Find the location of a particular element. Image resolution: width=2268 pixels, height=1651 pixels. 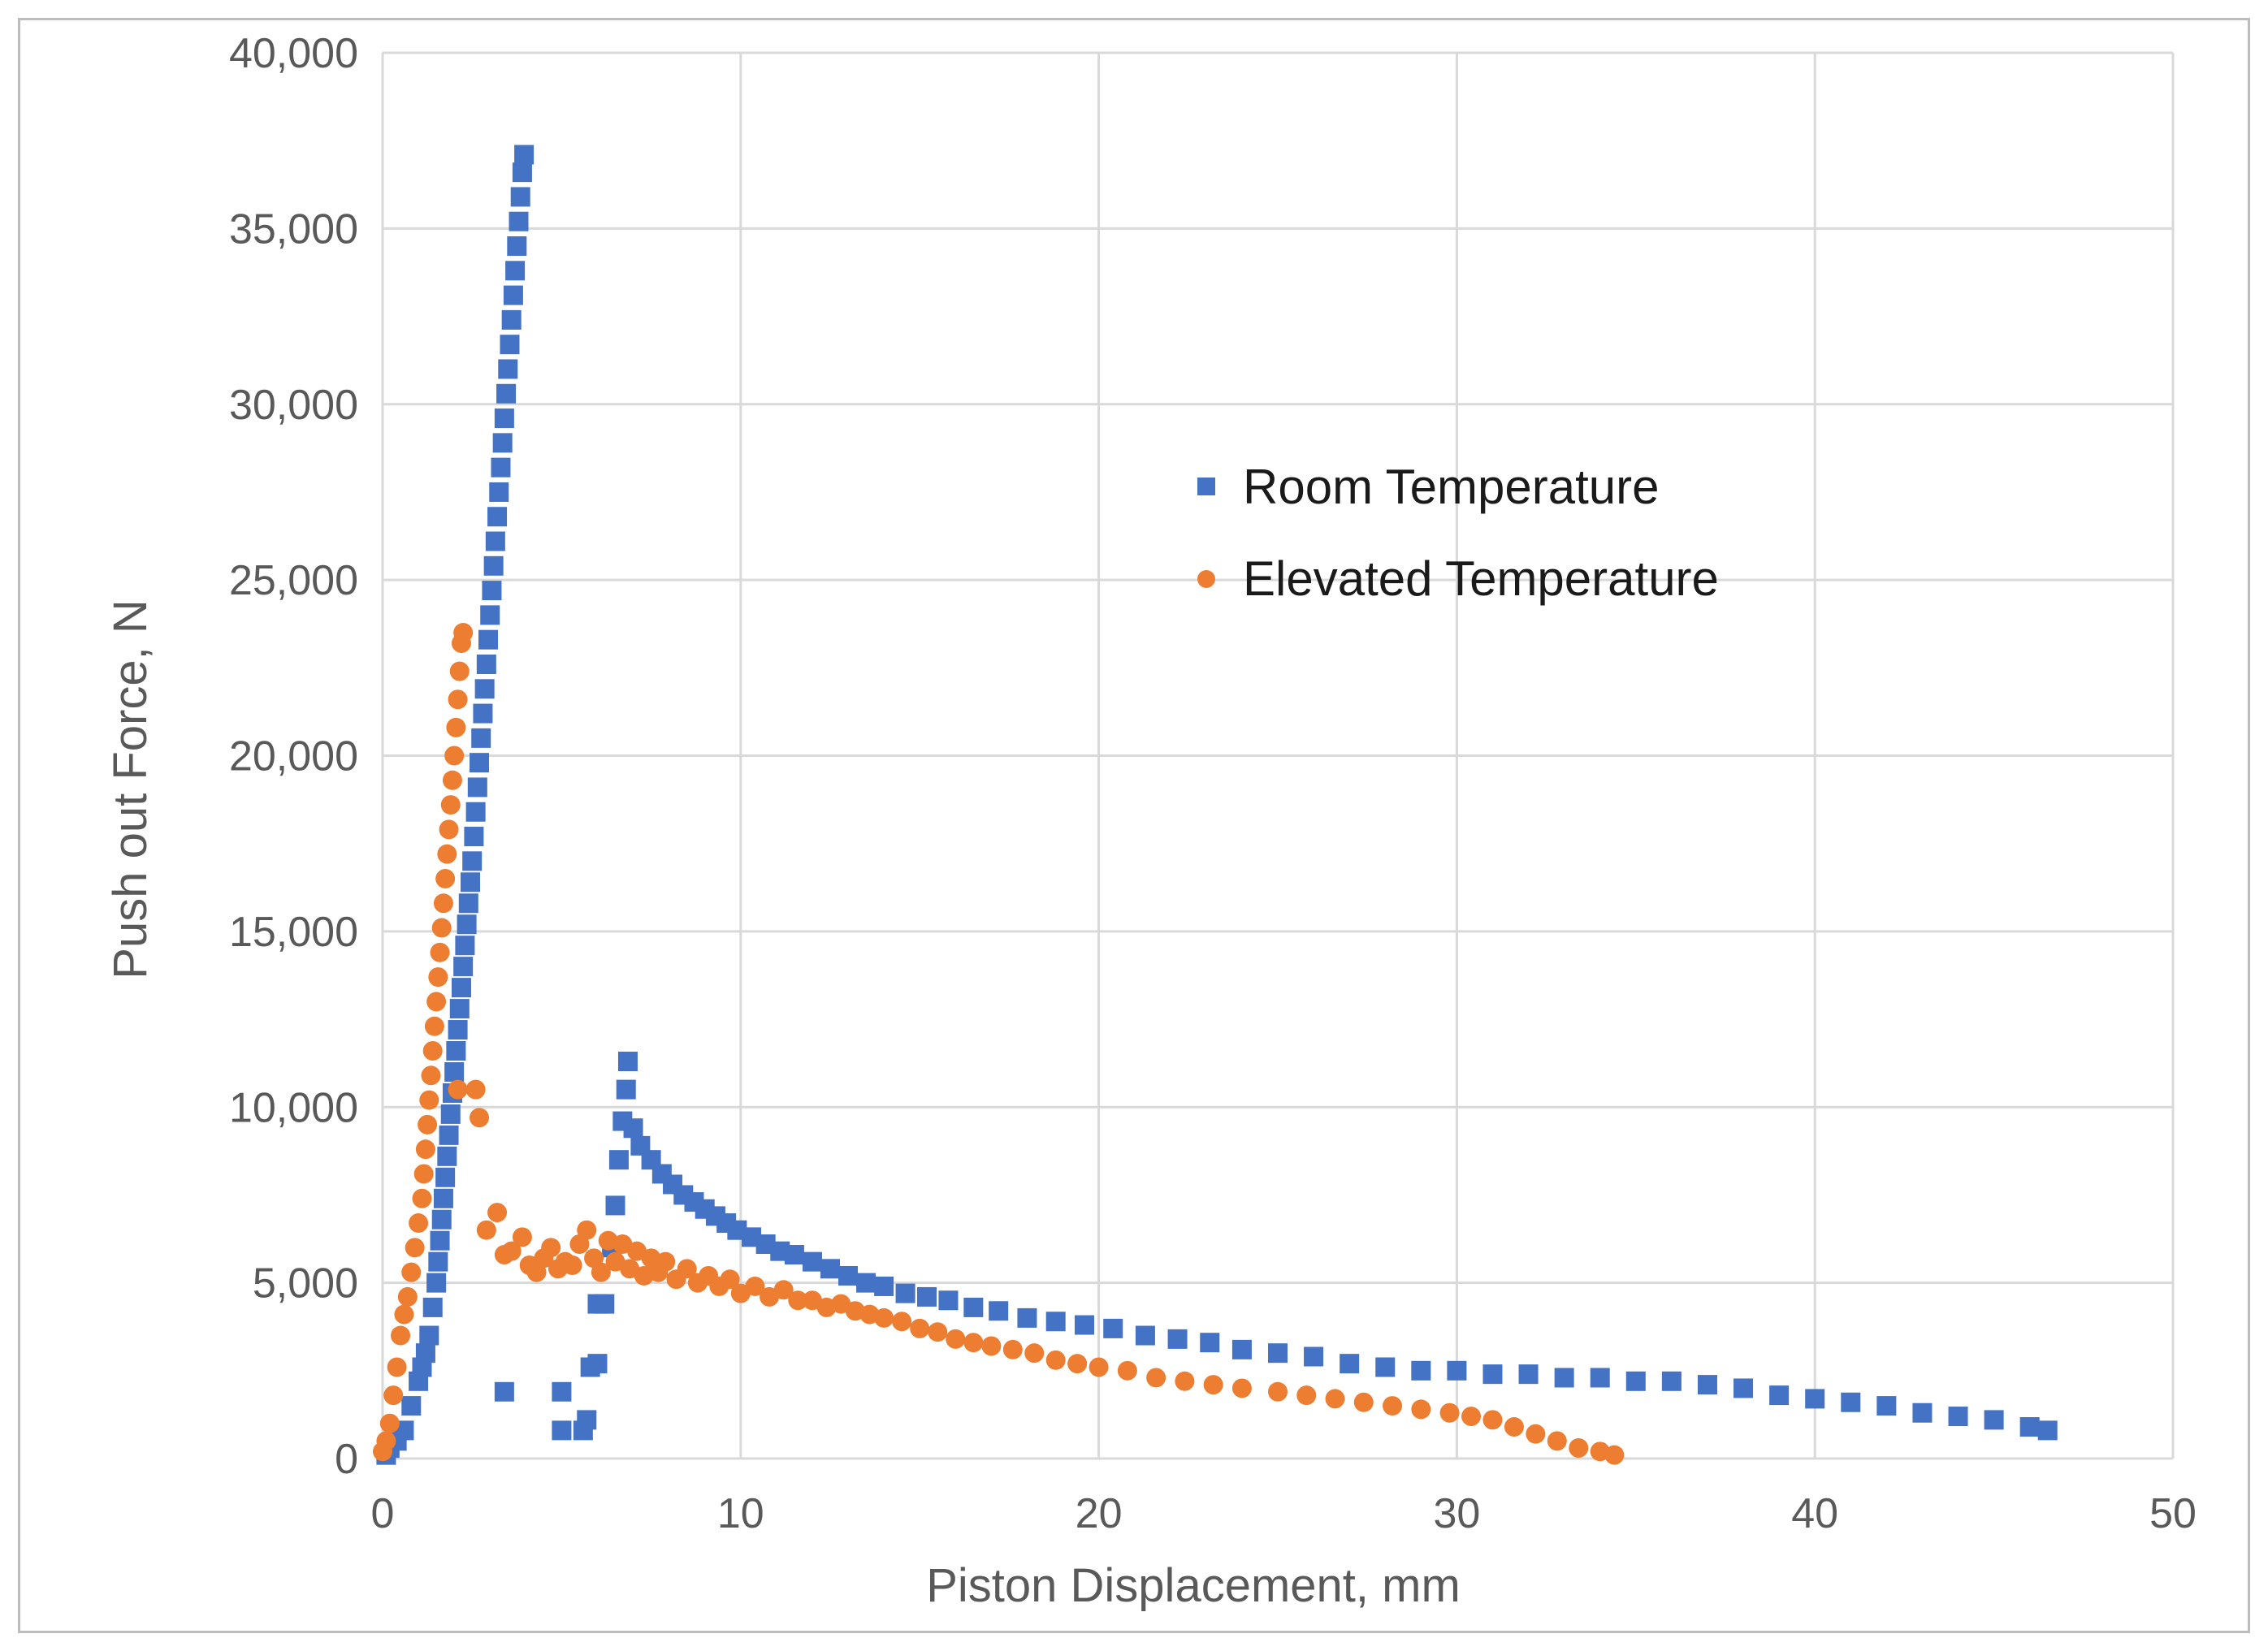

y-tick-label: 0 is located at coordinates (346, 1459).